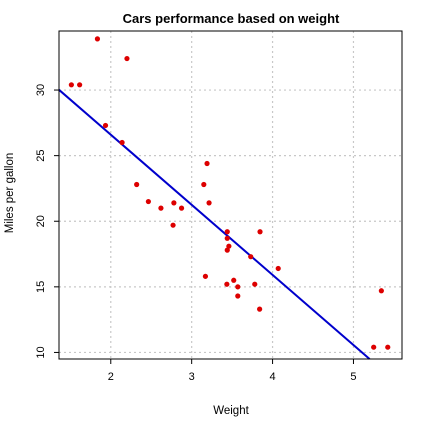 This screenshot has width=432, height=432. I want to click on y-axis-ticks: 10 15 20 25 30, so click(47, 221).